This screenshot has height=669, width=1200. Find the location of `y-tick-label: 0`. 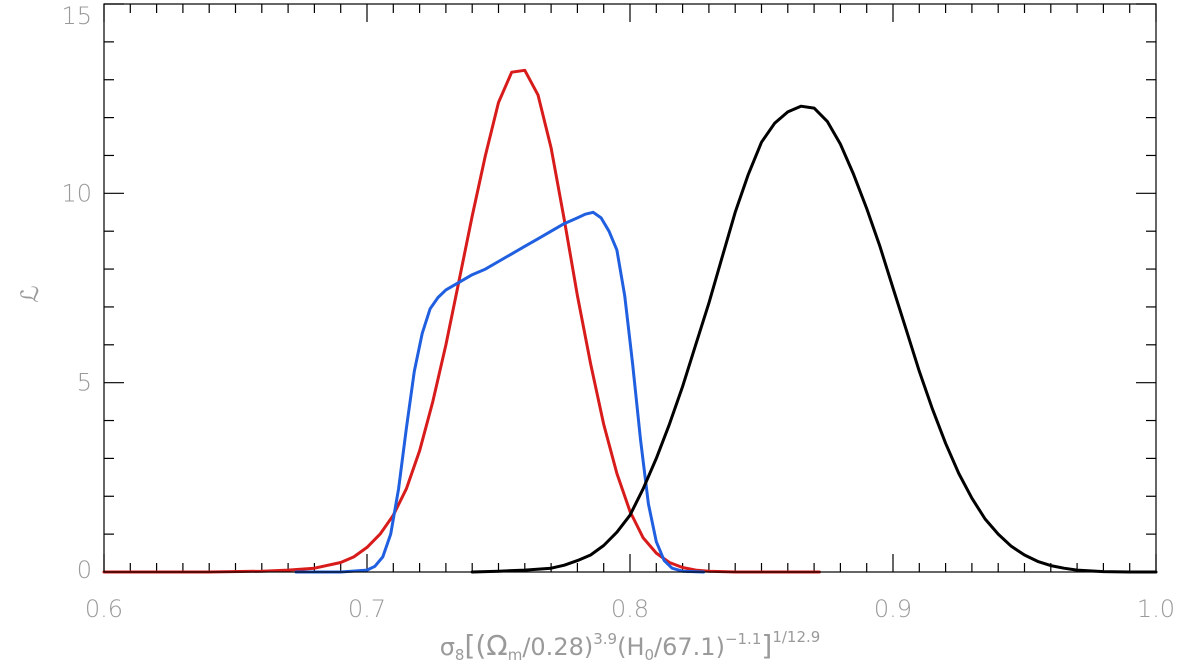

y-tick-label: 0 is located at coordinates (84, 570).